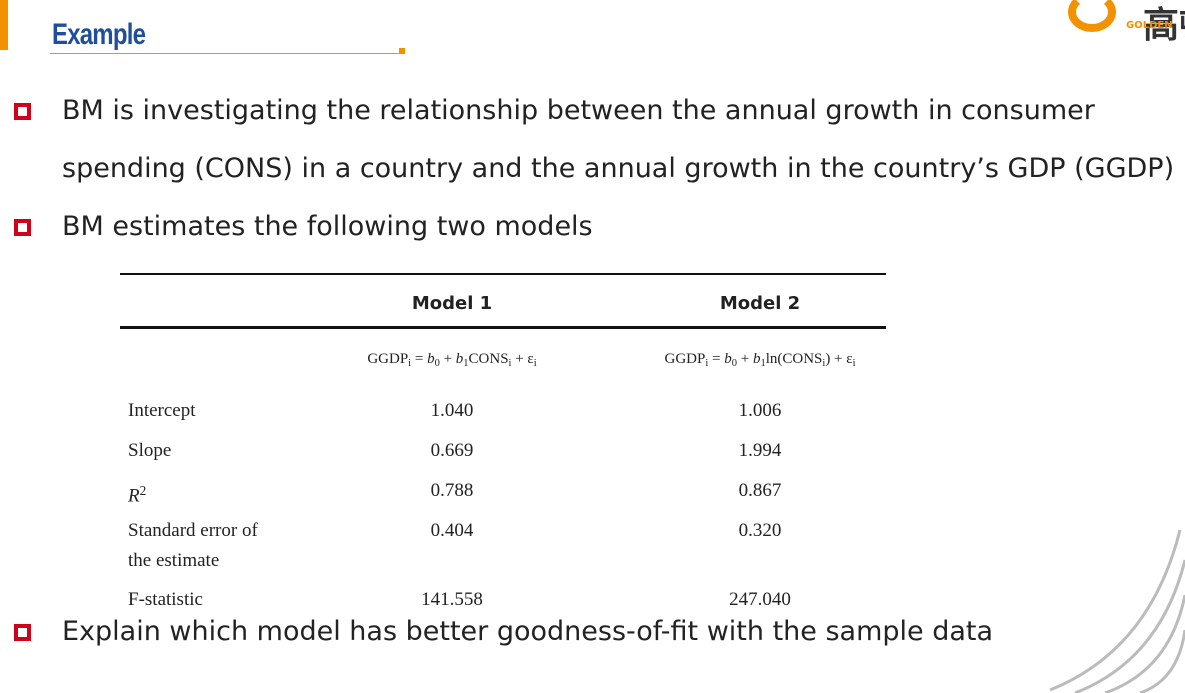 The width and height of the screenshot is (1185, 693). Describe the element at coordinates (760, 490) in the screenshot. I see `table-cell: 0.867` at that location.